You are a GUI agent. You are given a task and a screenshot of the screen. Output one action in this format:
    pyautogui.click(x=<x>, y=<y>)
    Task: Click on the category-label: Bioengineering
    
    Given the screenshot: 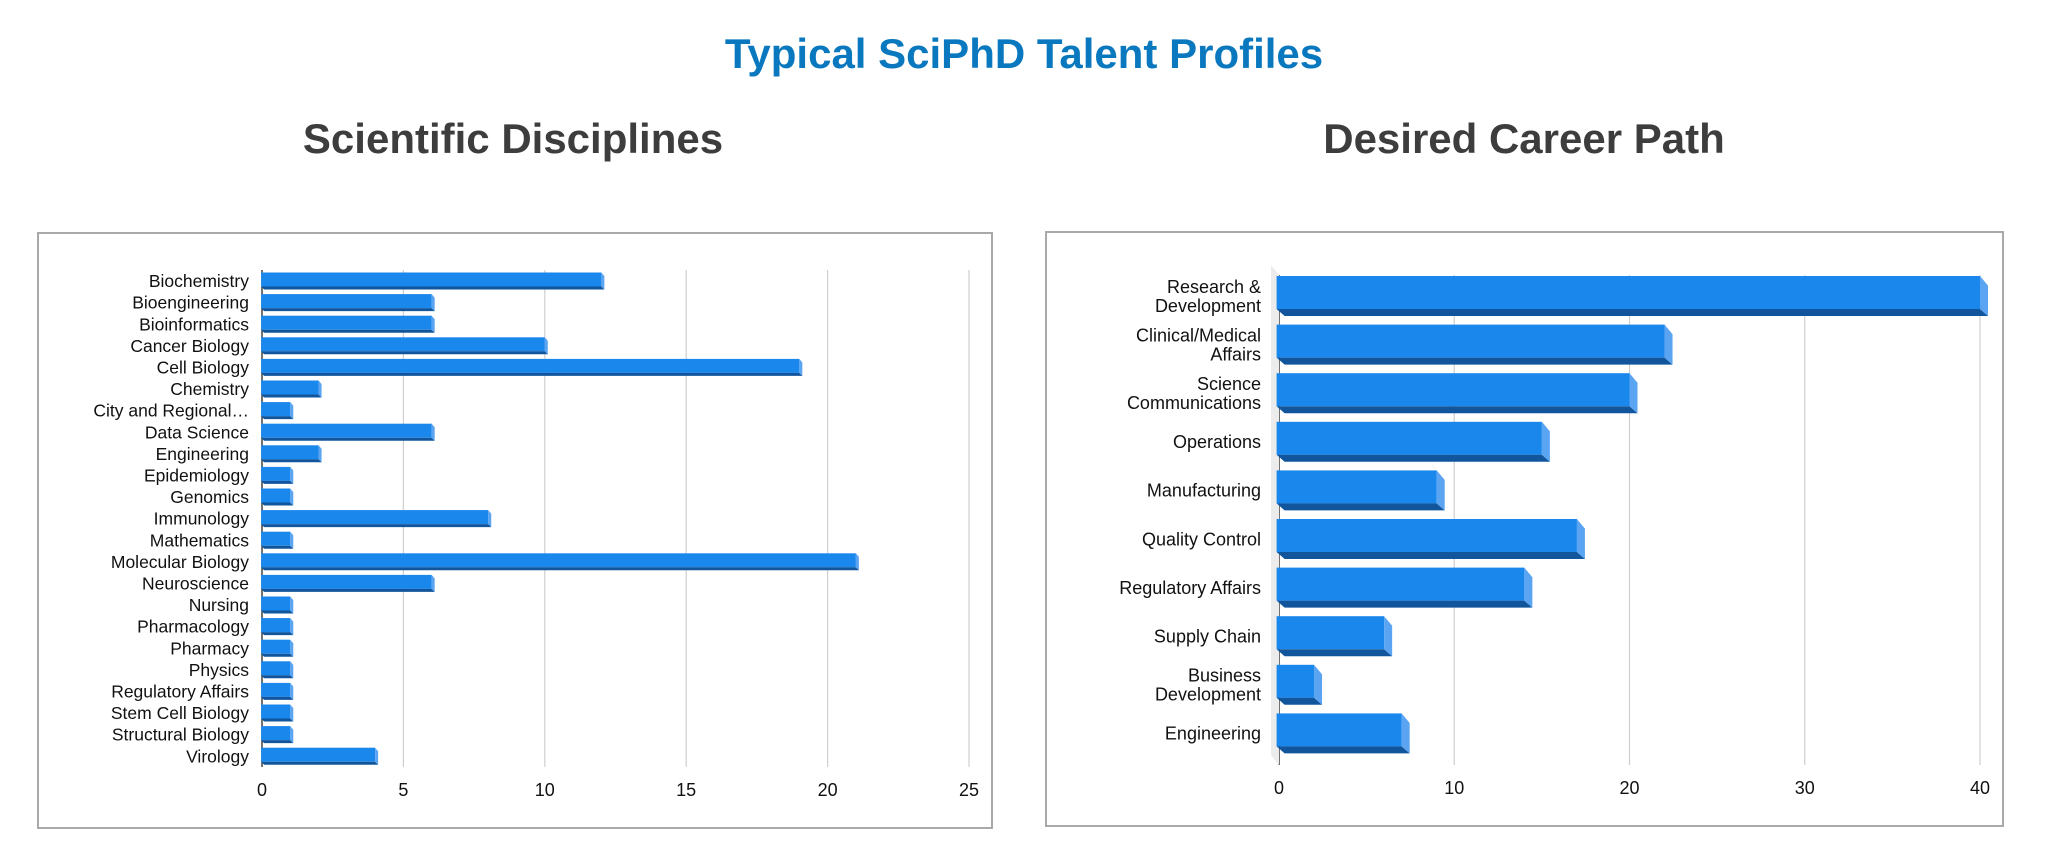 What is the action you would take?
    pyautogui.click(x=190, y=303)
    